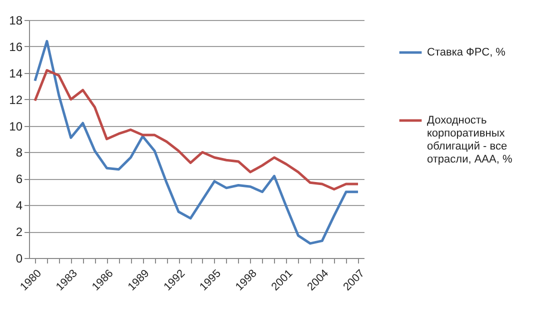 This screenshot has width=556, height=330. What do you see at coordinates (16, 99) in the screenshot?
I see `y-tick-label: 12` at bounding box center [16, 99].